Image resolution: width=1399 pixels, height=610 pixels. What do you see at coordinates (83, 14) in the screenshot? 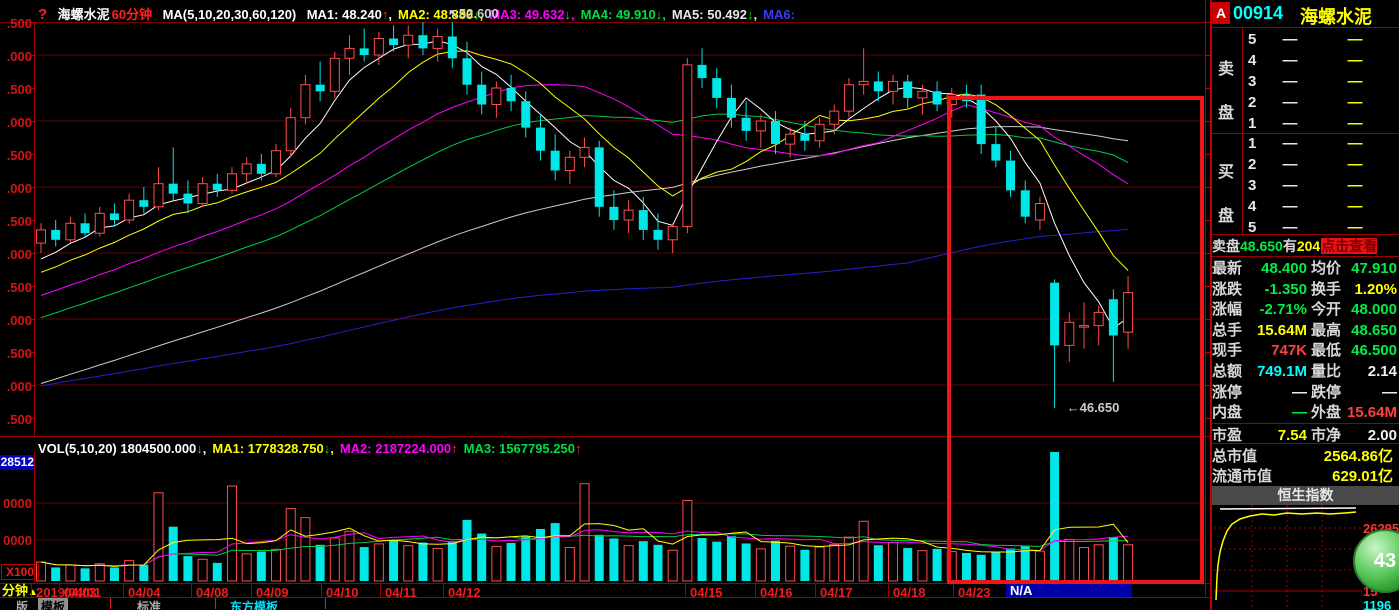
I see `stock-name-label: 海螺水泥` at bounding box center [83, 14].